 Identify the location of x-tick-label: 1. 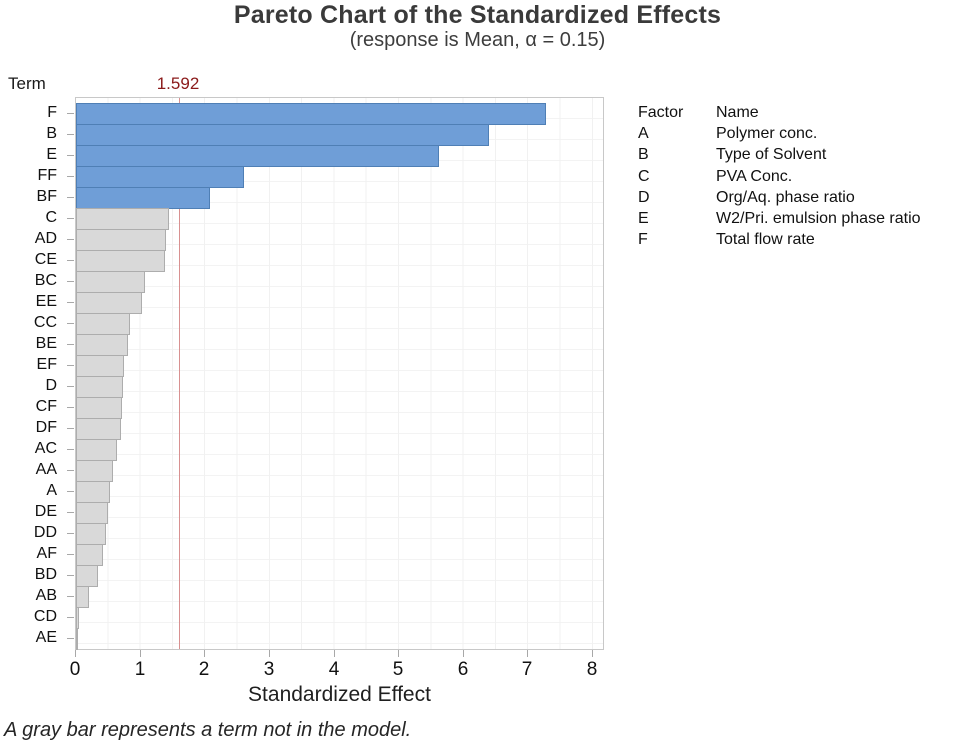
(140, 669).